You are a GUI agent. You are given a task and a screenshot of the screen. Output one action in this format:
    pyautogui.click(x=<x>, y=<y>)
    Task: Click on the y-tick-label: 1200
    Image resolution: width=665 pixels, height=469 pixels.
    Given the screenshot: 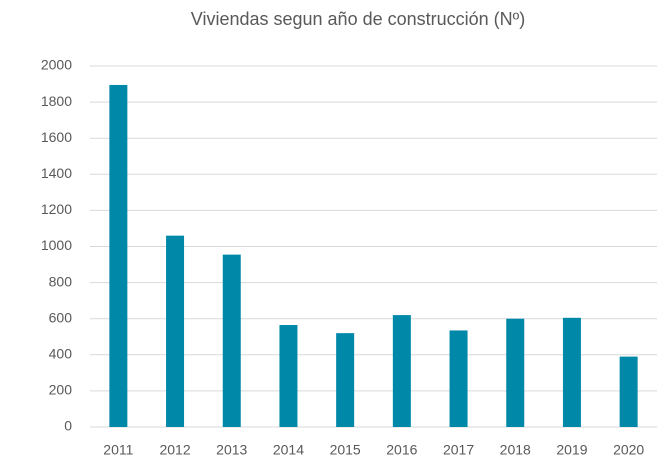 What is the action you would take?
    pyautogui.click(x=56, y=209)
    